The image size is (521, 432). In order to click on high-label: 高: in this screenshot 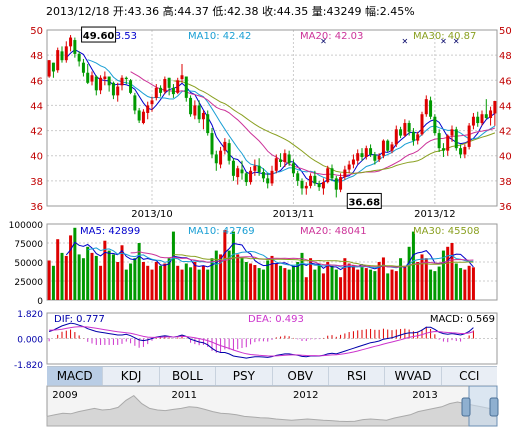, I will do `click(170, 11)`.